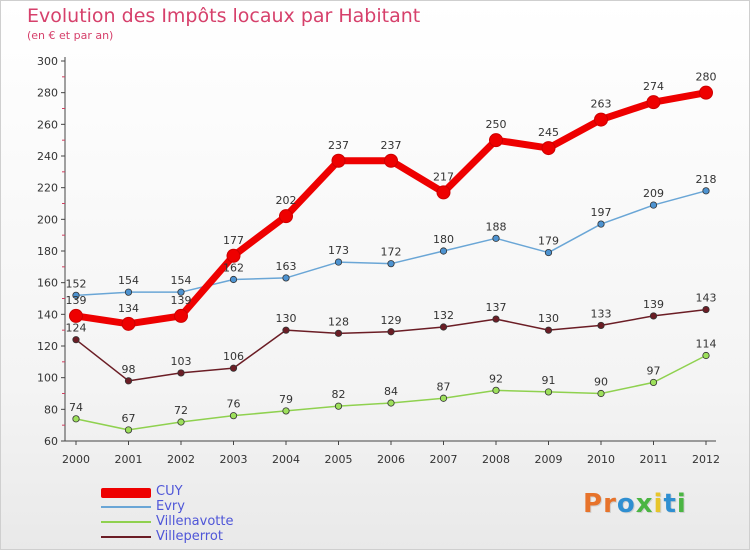  What do you see at coordinates (443, 315) in the screenshot?
I see `data-label-villeperrot: 132` at bounding box center [443, 315].